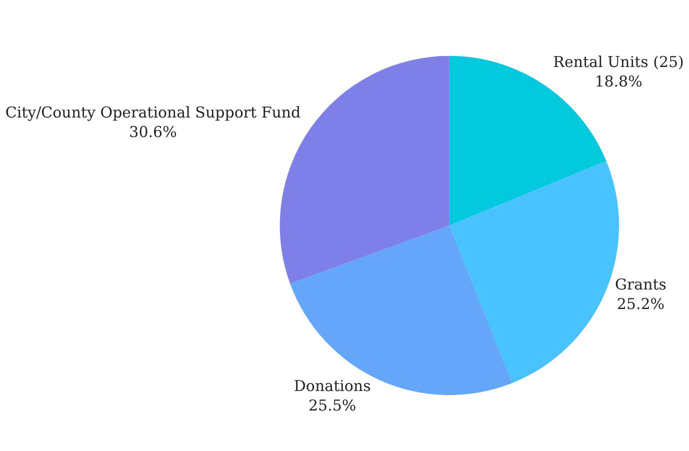 The width and height of the screenshot is (689, 451). I want to click on slice-label: Donations, so click(332, 386).